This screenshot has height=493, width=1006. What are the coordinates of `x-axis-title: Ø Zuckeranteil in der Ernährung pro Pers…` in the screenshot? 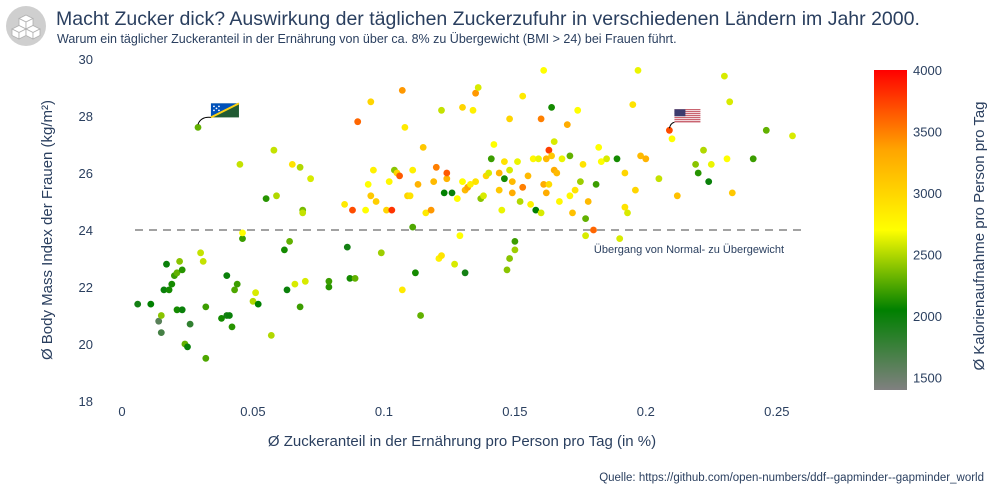 It's located at (462, 441).